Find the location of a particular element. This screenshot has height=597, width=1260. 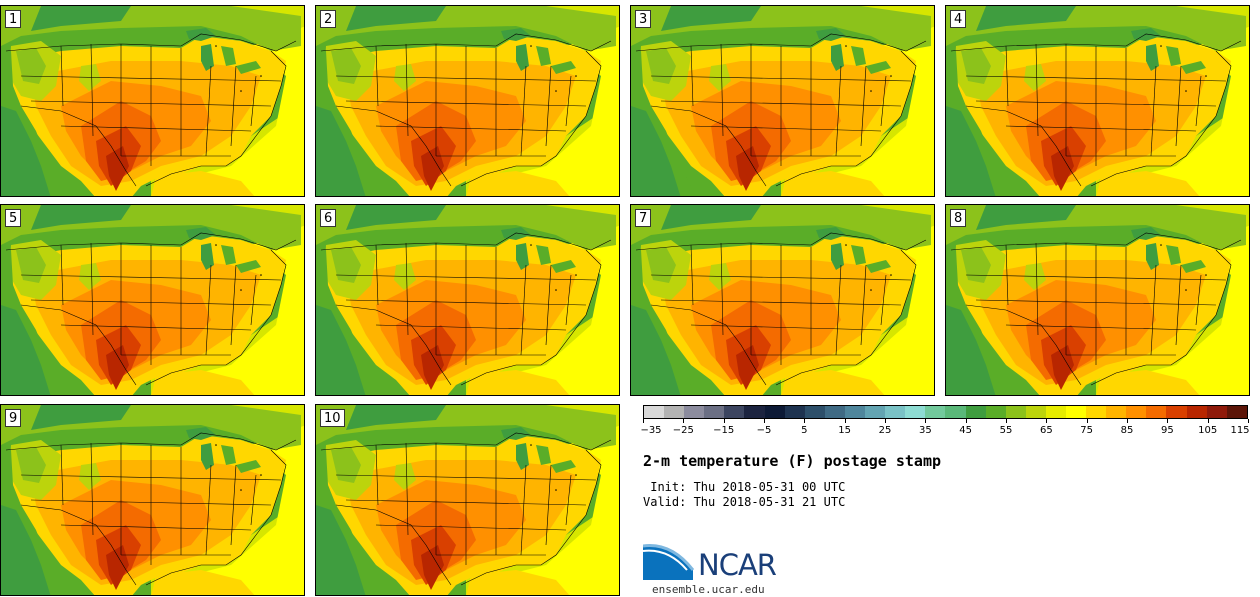

colorbar-tick-label: −15 is located at coordinates (724, 430).